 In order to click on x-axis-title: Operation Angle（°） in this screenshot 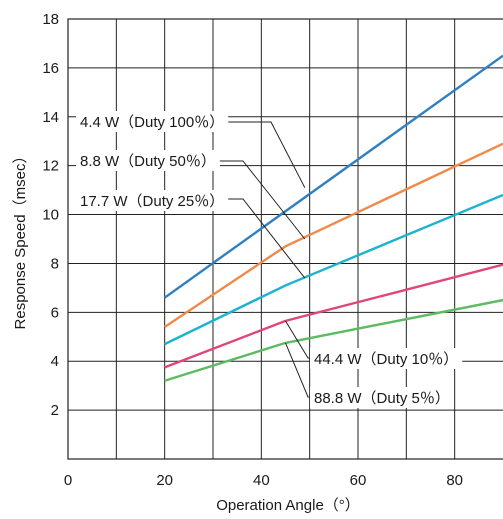, I will do `click(288, 505)`.